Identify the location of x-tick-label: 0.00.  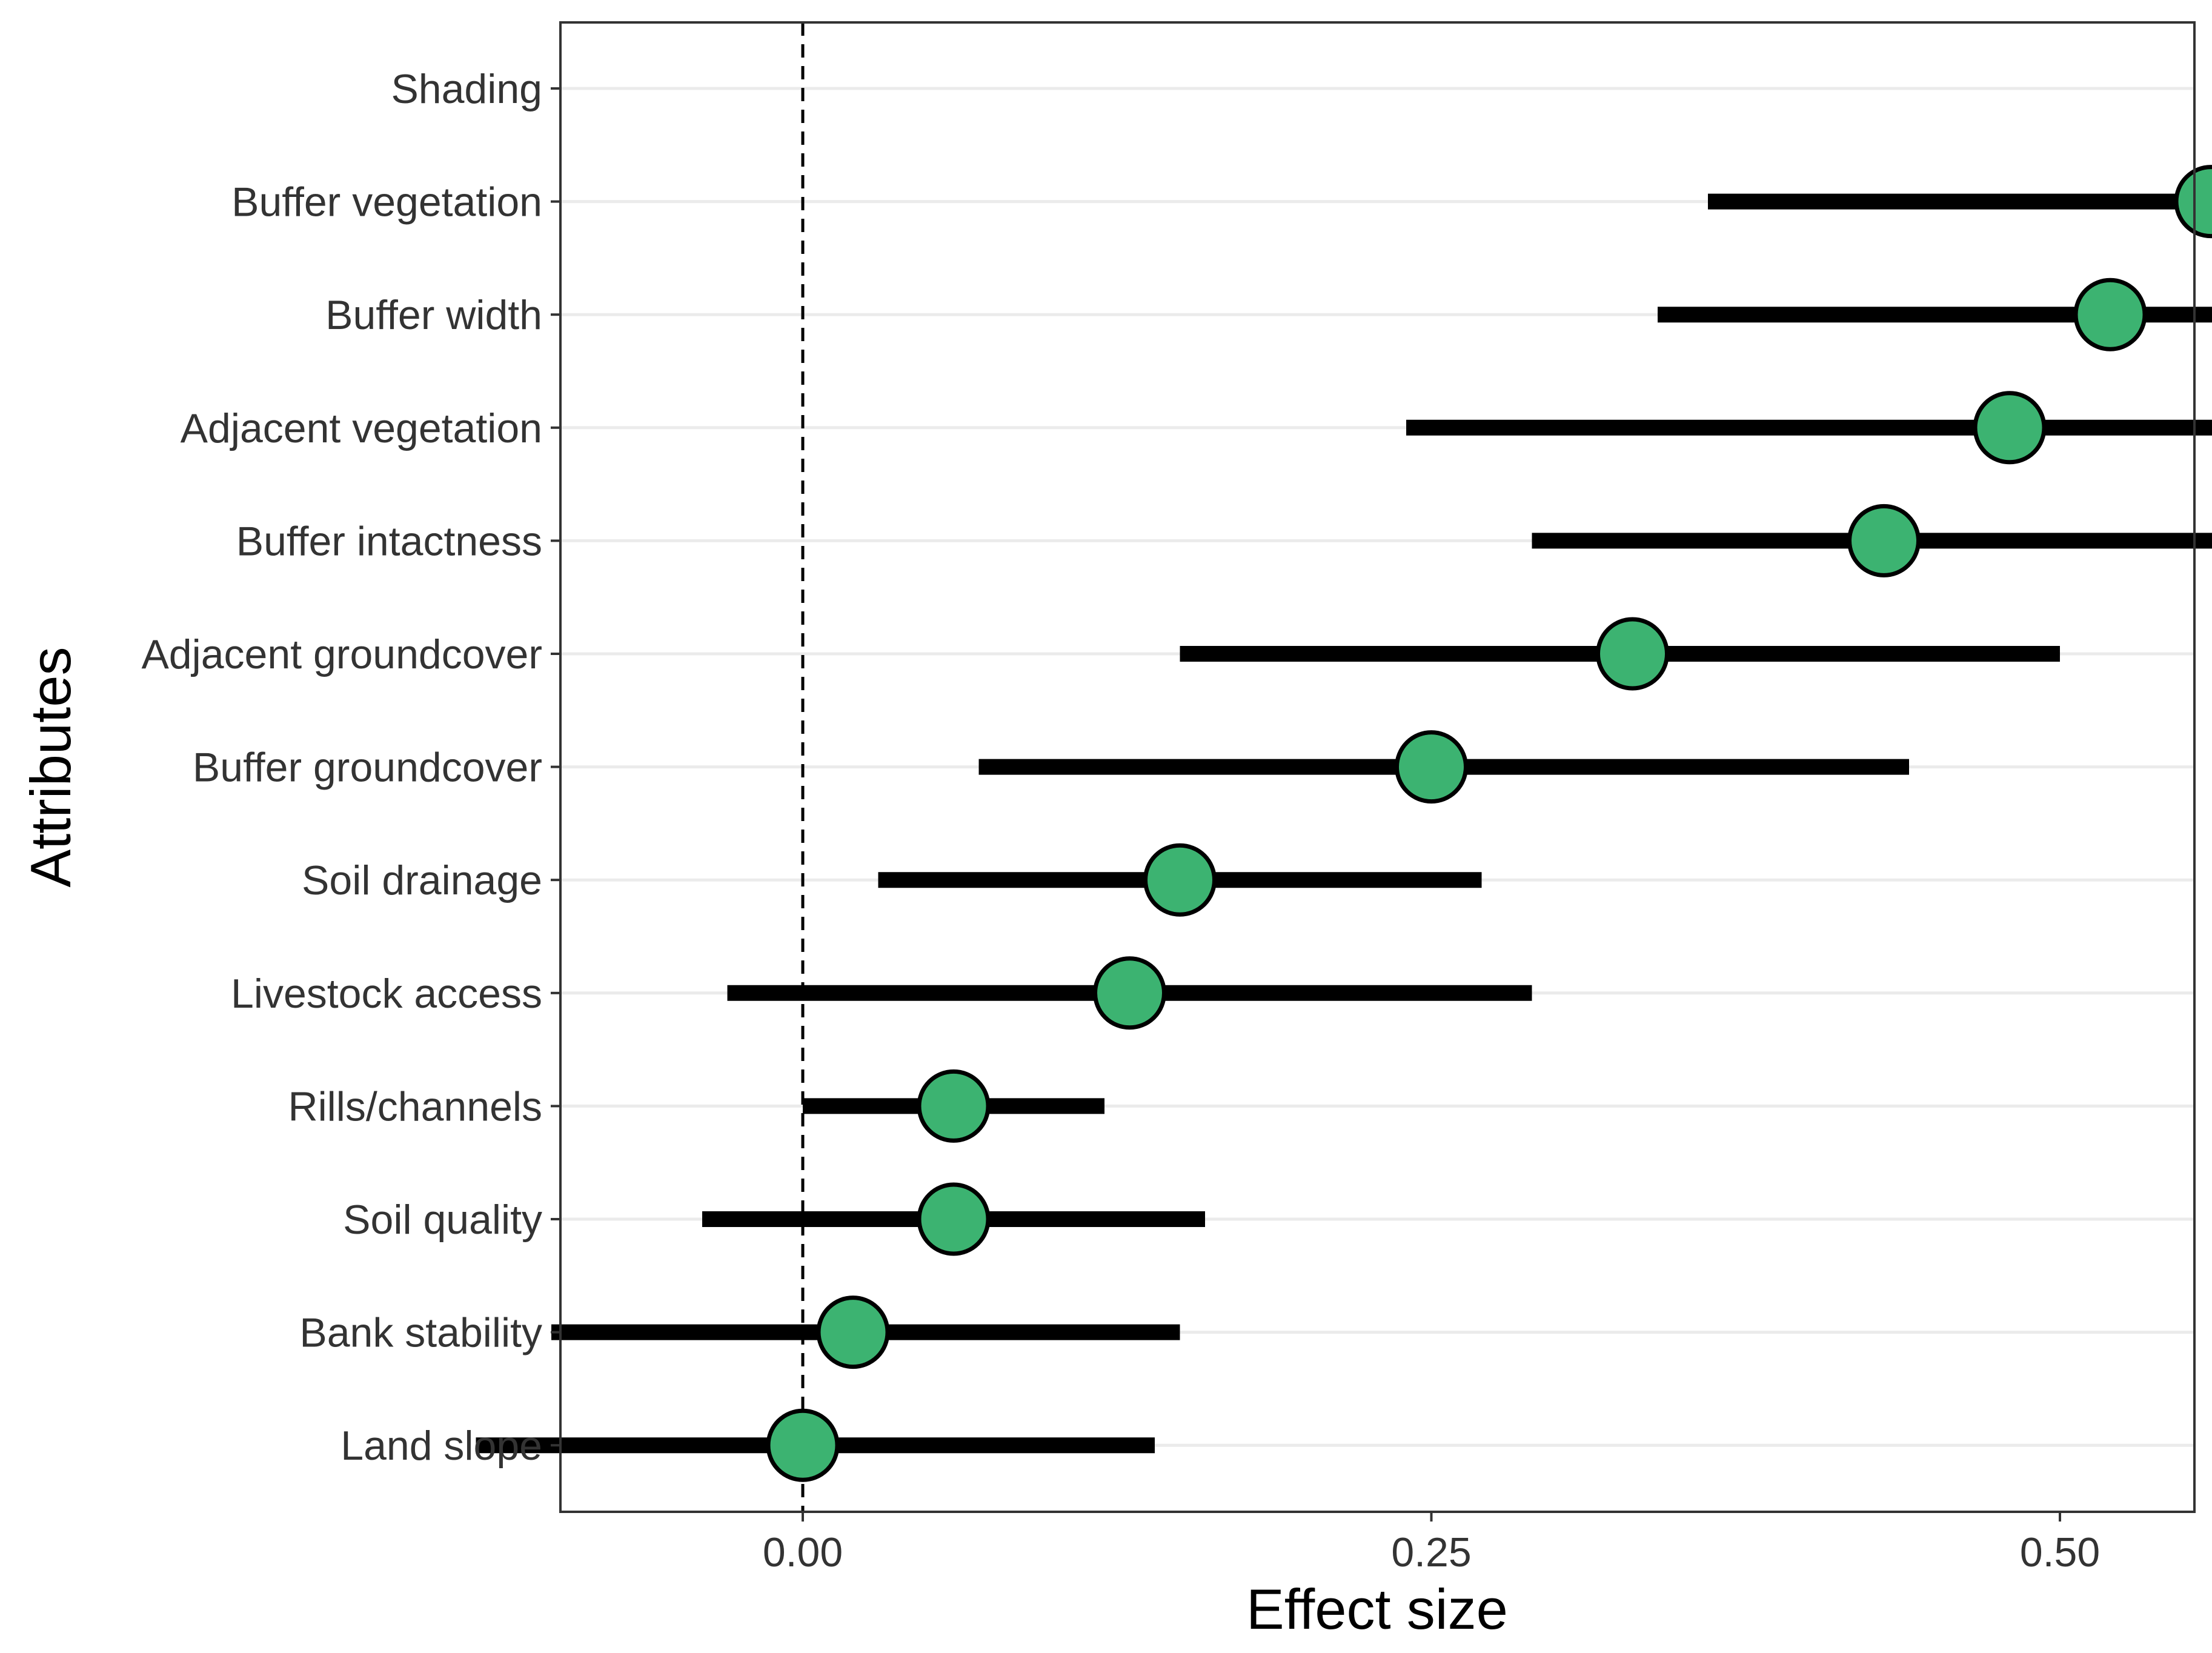
(803, 1552).